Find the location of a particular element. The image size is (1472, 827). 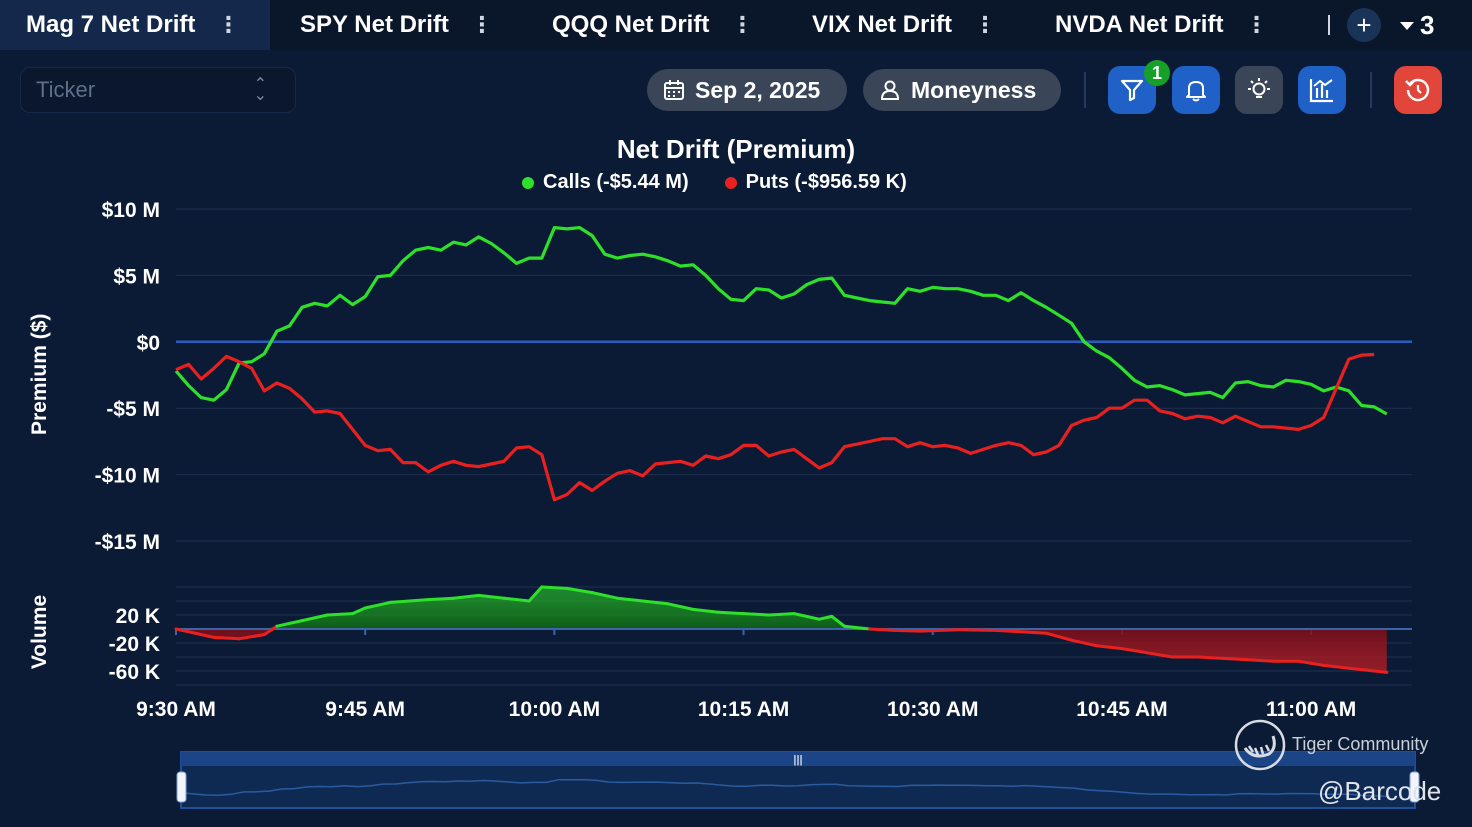

toolbar-divider is located at coordinates (1371, 90).